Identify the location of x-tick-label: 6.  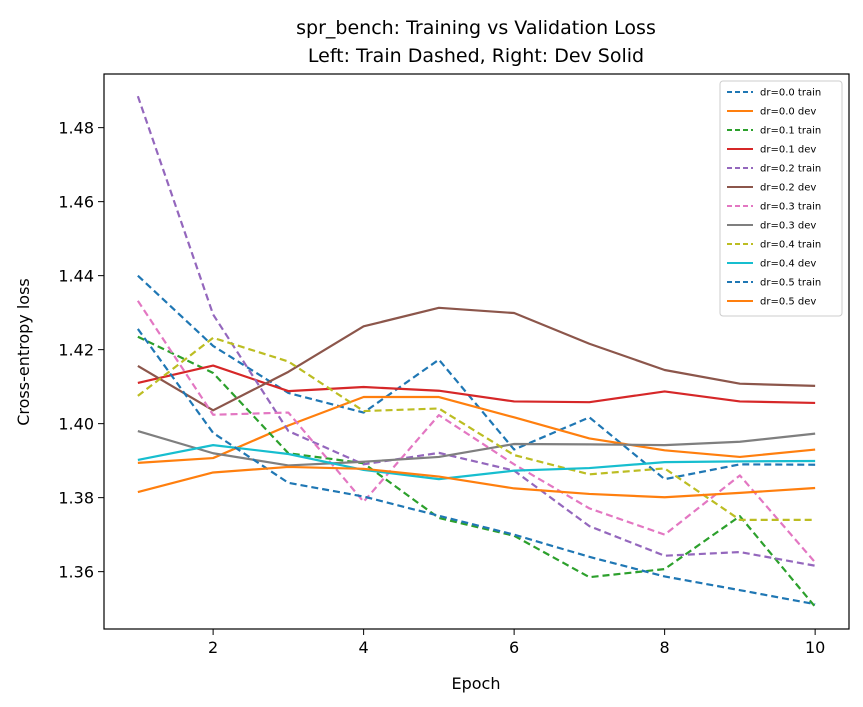
(514, 647).